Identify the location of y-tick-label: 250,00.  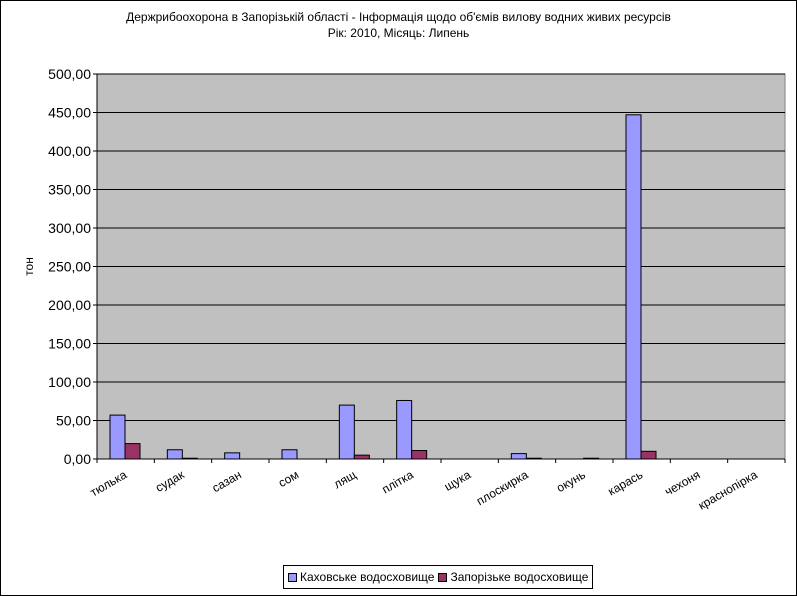
(69, 267).